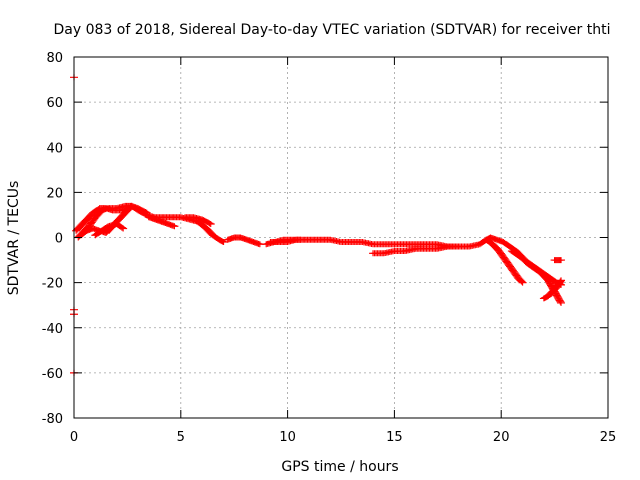  Describe the element at coordinates (198, 220) in the screenshot. I see `series-arc-f` at that location.